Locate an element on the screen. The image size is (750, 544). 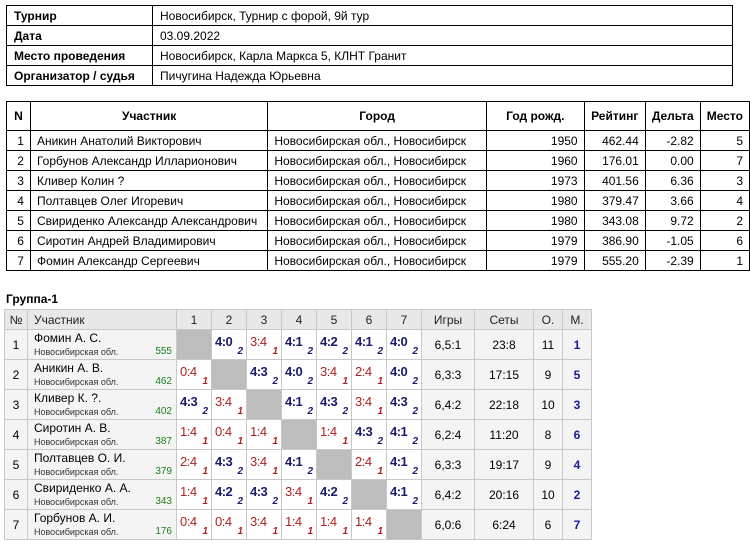
group-result-cell: 4:0 2 is located at coordinates (299, 374).